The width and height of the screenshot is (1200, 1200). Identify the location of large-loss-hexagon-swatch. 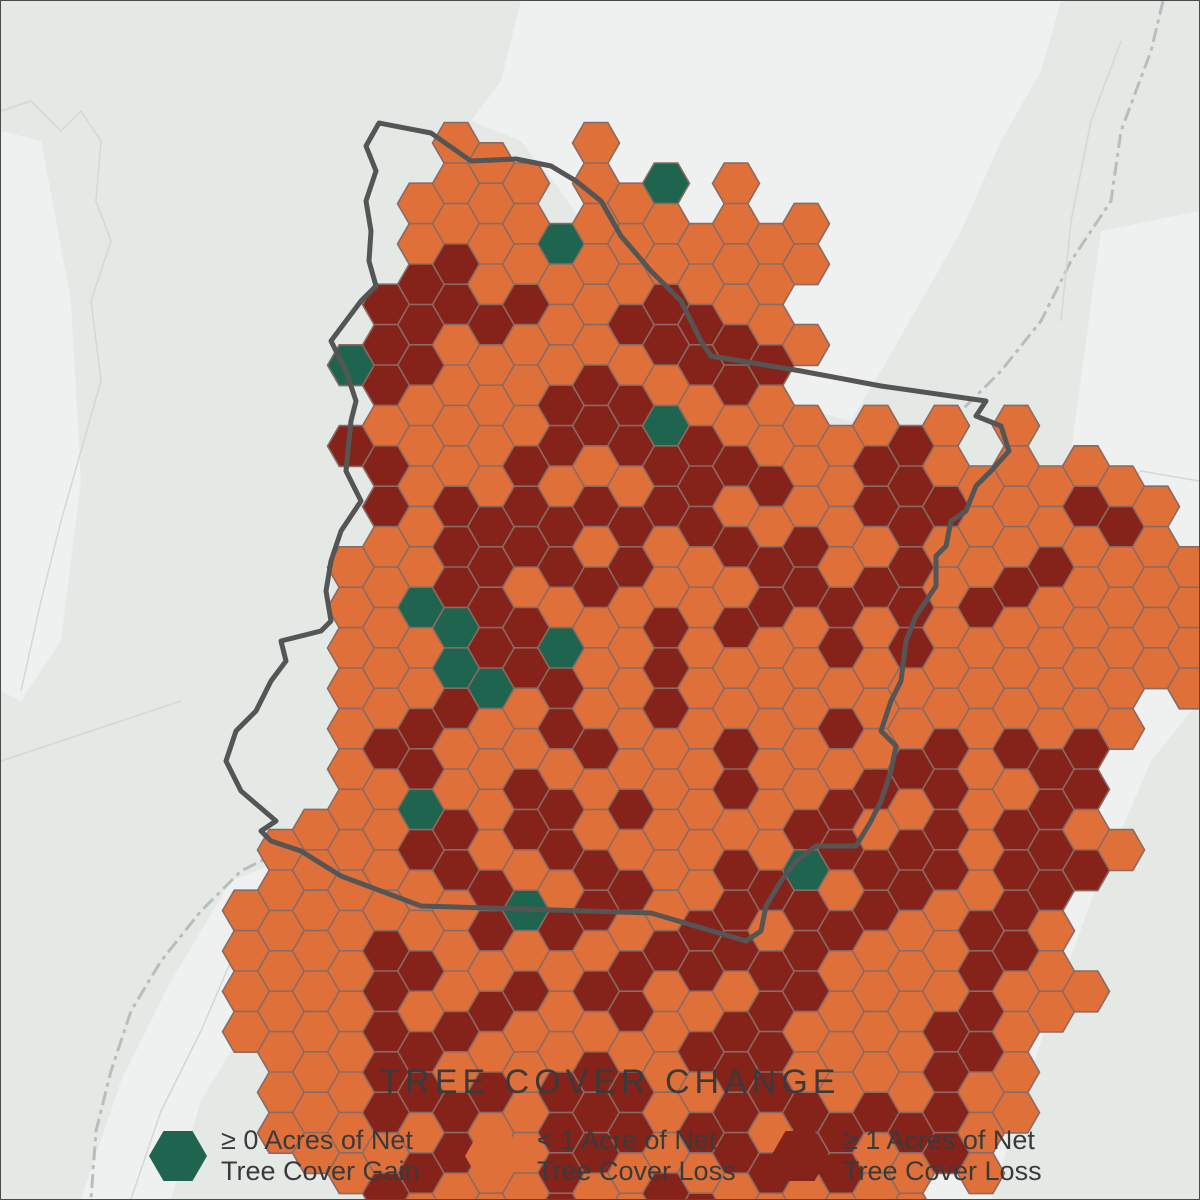
(800, 1156).